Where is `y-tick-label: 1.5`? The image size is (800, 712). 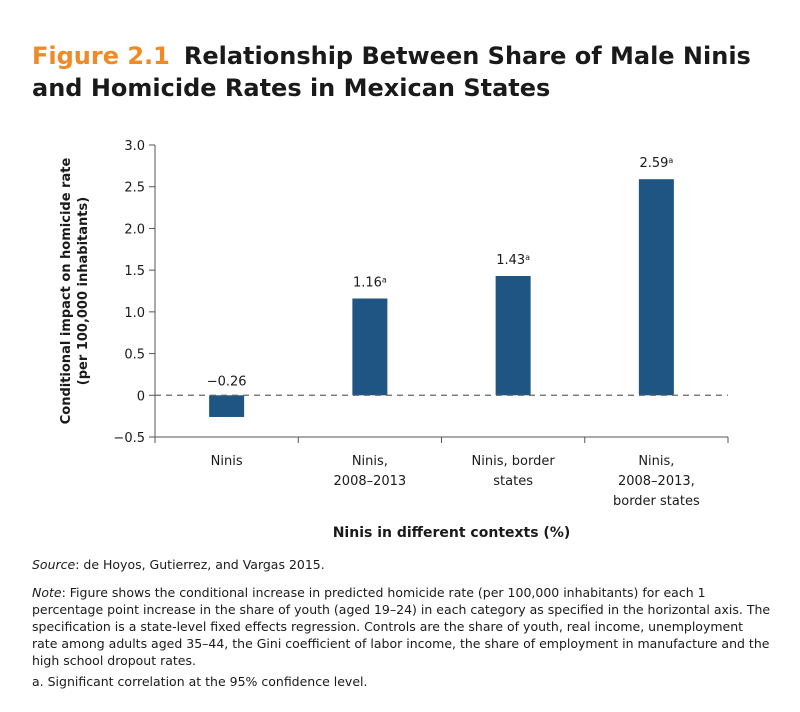
y-tick-label: 1.5 is located at coordinates (134, 271).